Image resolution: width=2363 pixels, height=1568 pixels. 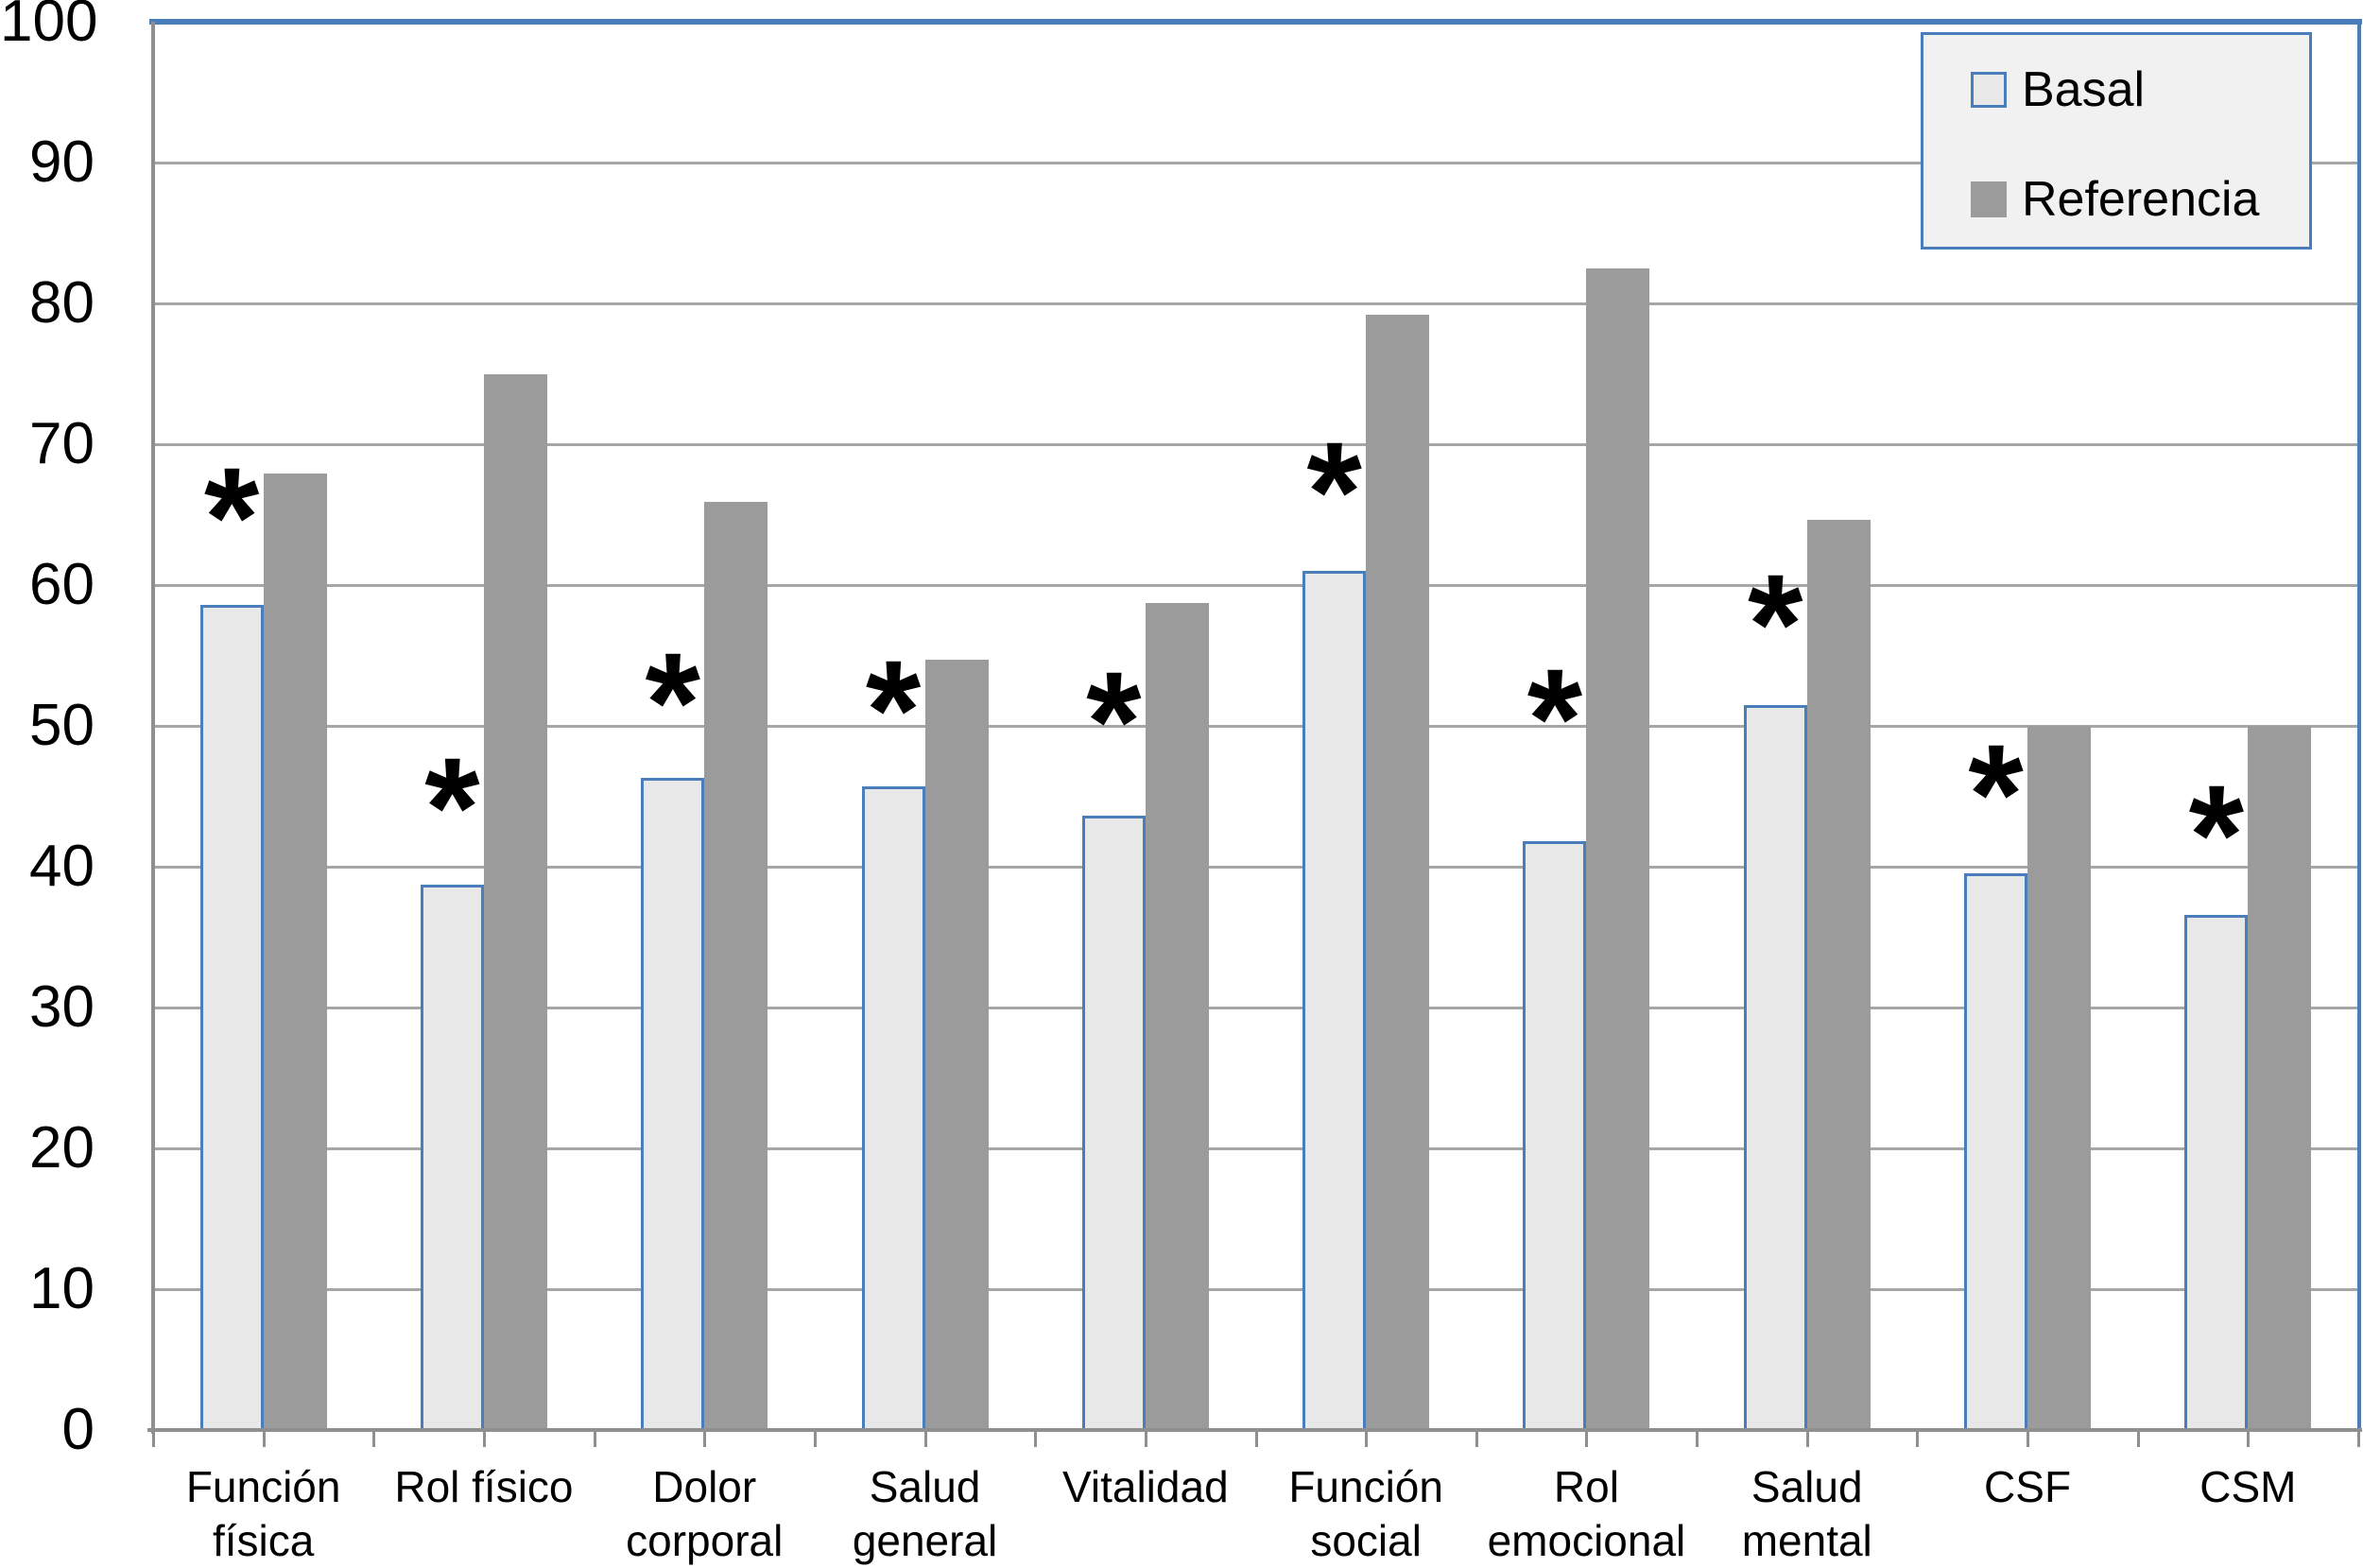 I want to click on x-label-8: CSF, so click(x=2028, y=1486).